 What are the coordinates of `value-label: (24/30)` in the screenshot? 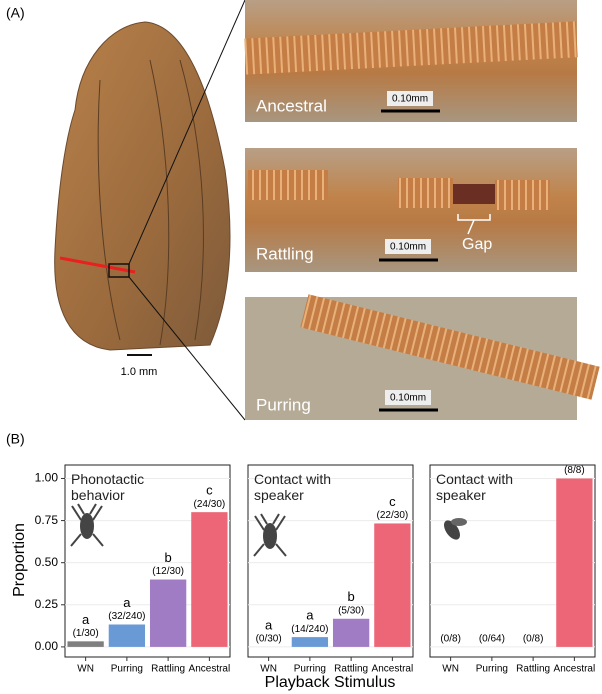 It's located at (210, 504).